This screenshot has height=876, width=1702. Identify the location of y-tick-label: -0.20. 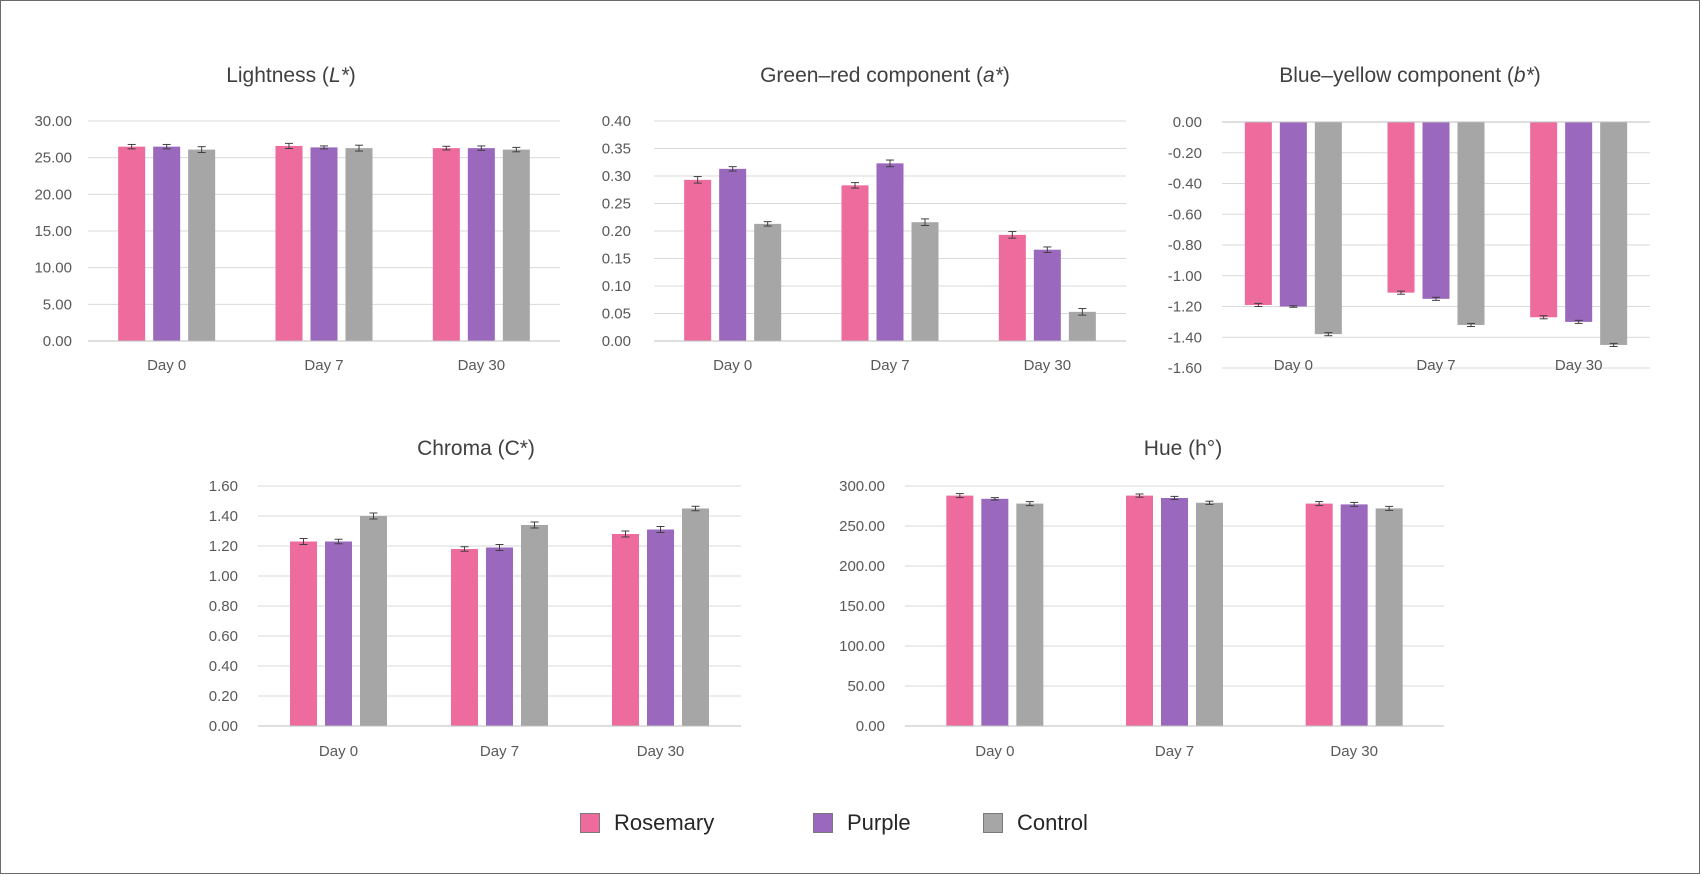
(1185, 153).